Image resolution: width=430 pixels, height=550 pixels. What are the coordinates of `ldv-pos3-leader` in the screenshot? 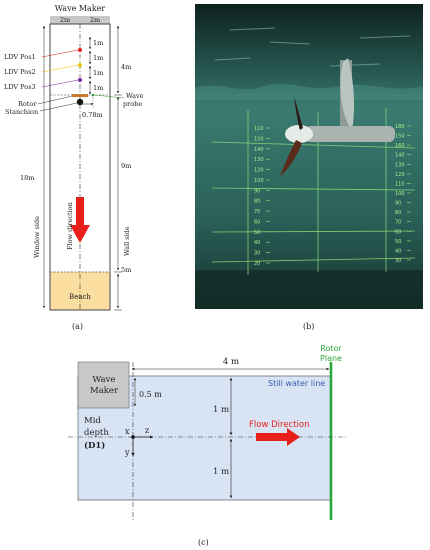 It's located at (60, 83).